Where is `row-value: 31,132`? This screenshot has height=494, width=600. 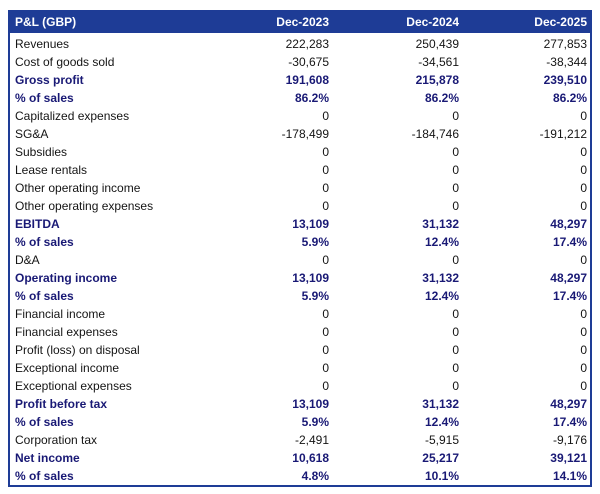
row-value: 31,132 is located at coordinates (440, 404).